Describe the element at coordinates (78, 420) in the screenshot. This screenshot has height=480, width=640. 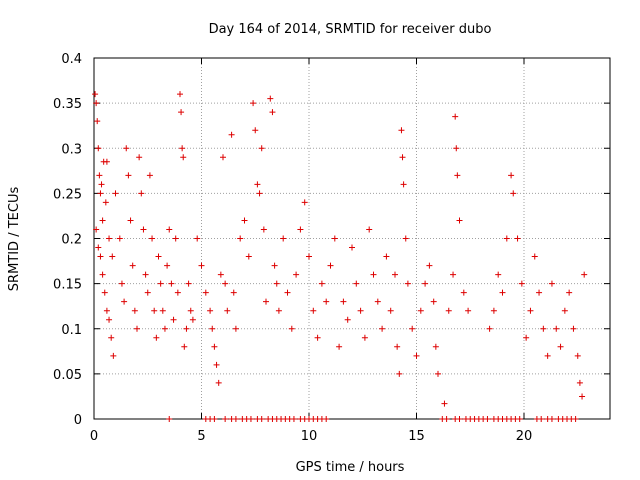
I see `y-tick-label: 0` at that location.